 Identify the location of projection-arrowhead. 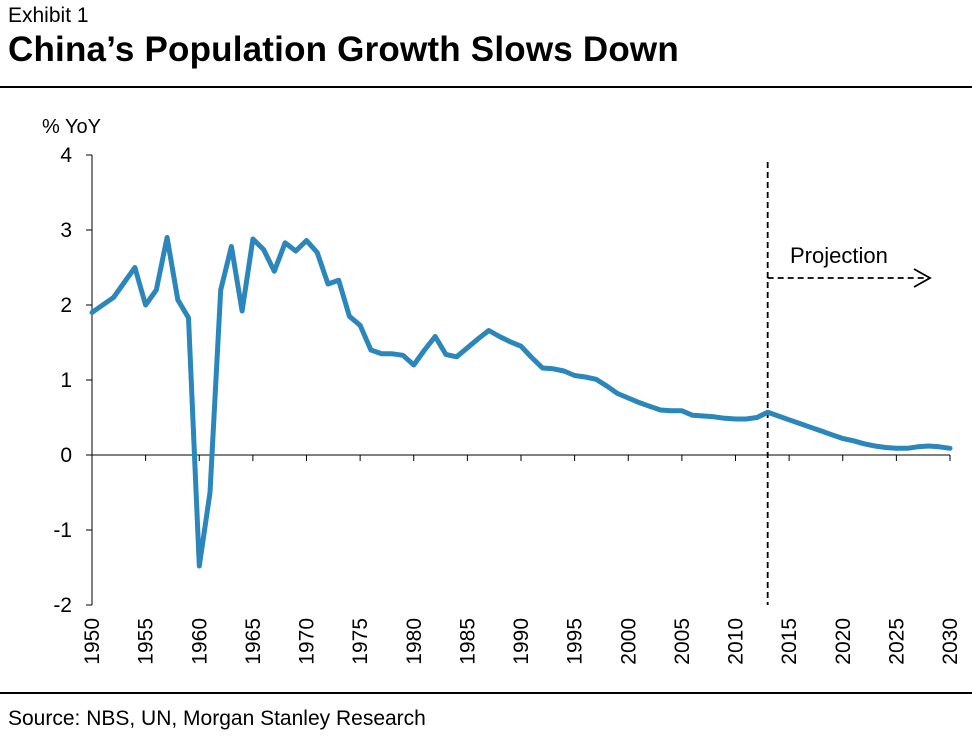
(922, 278).